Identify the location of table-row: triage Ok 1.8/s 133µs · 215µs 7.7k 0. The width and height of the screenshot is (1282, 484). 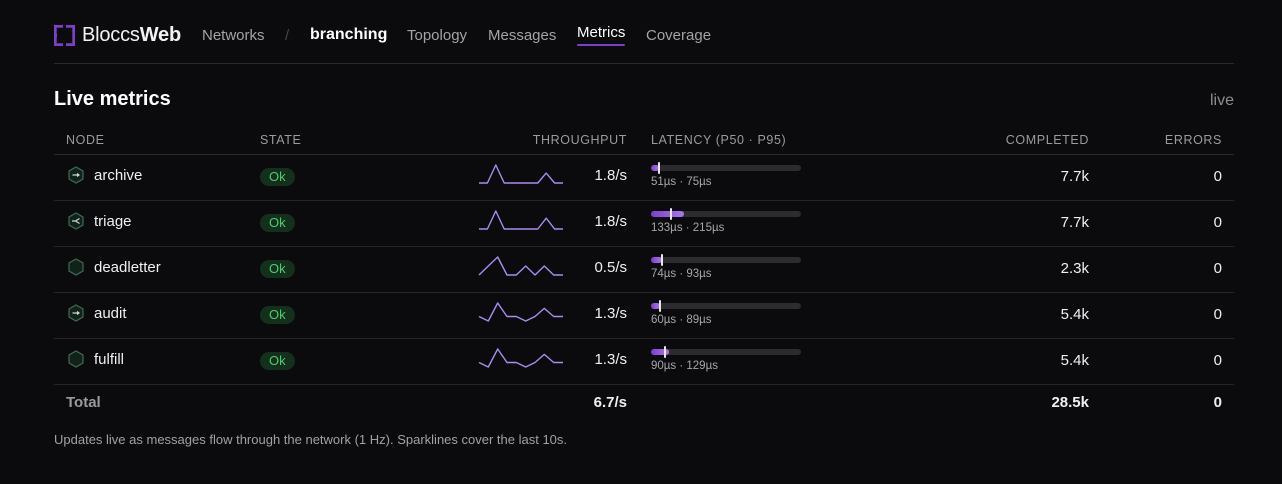
(644, 224).